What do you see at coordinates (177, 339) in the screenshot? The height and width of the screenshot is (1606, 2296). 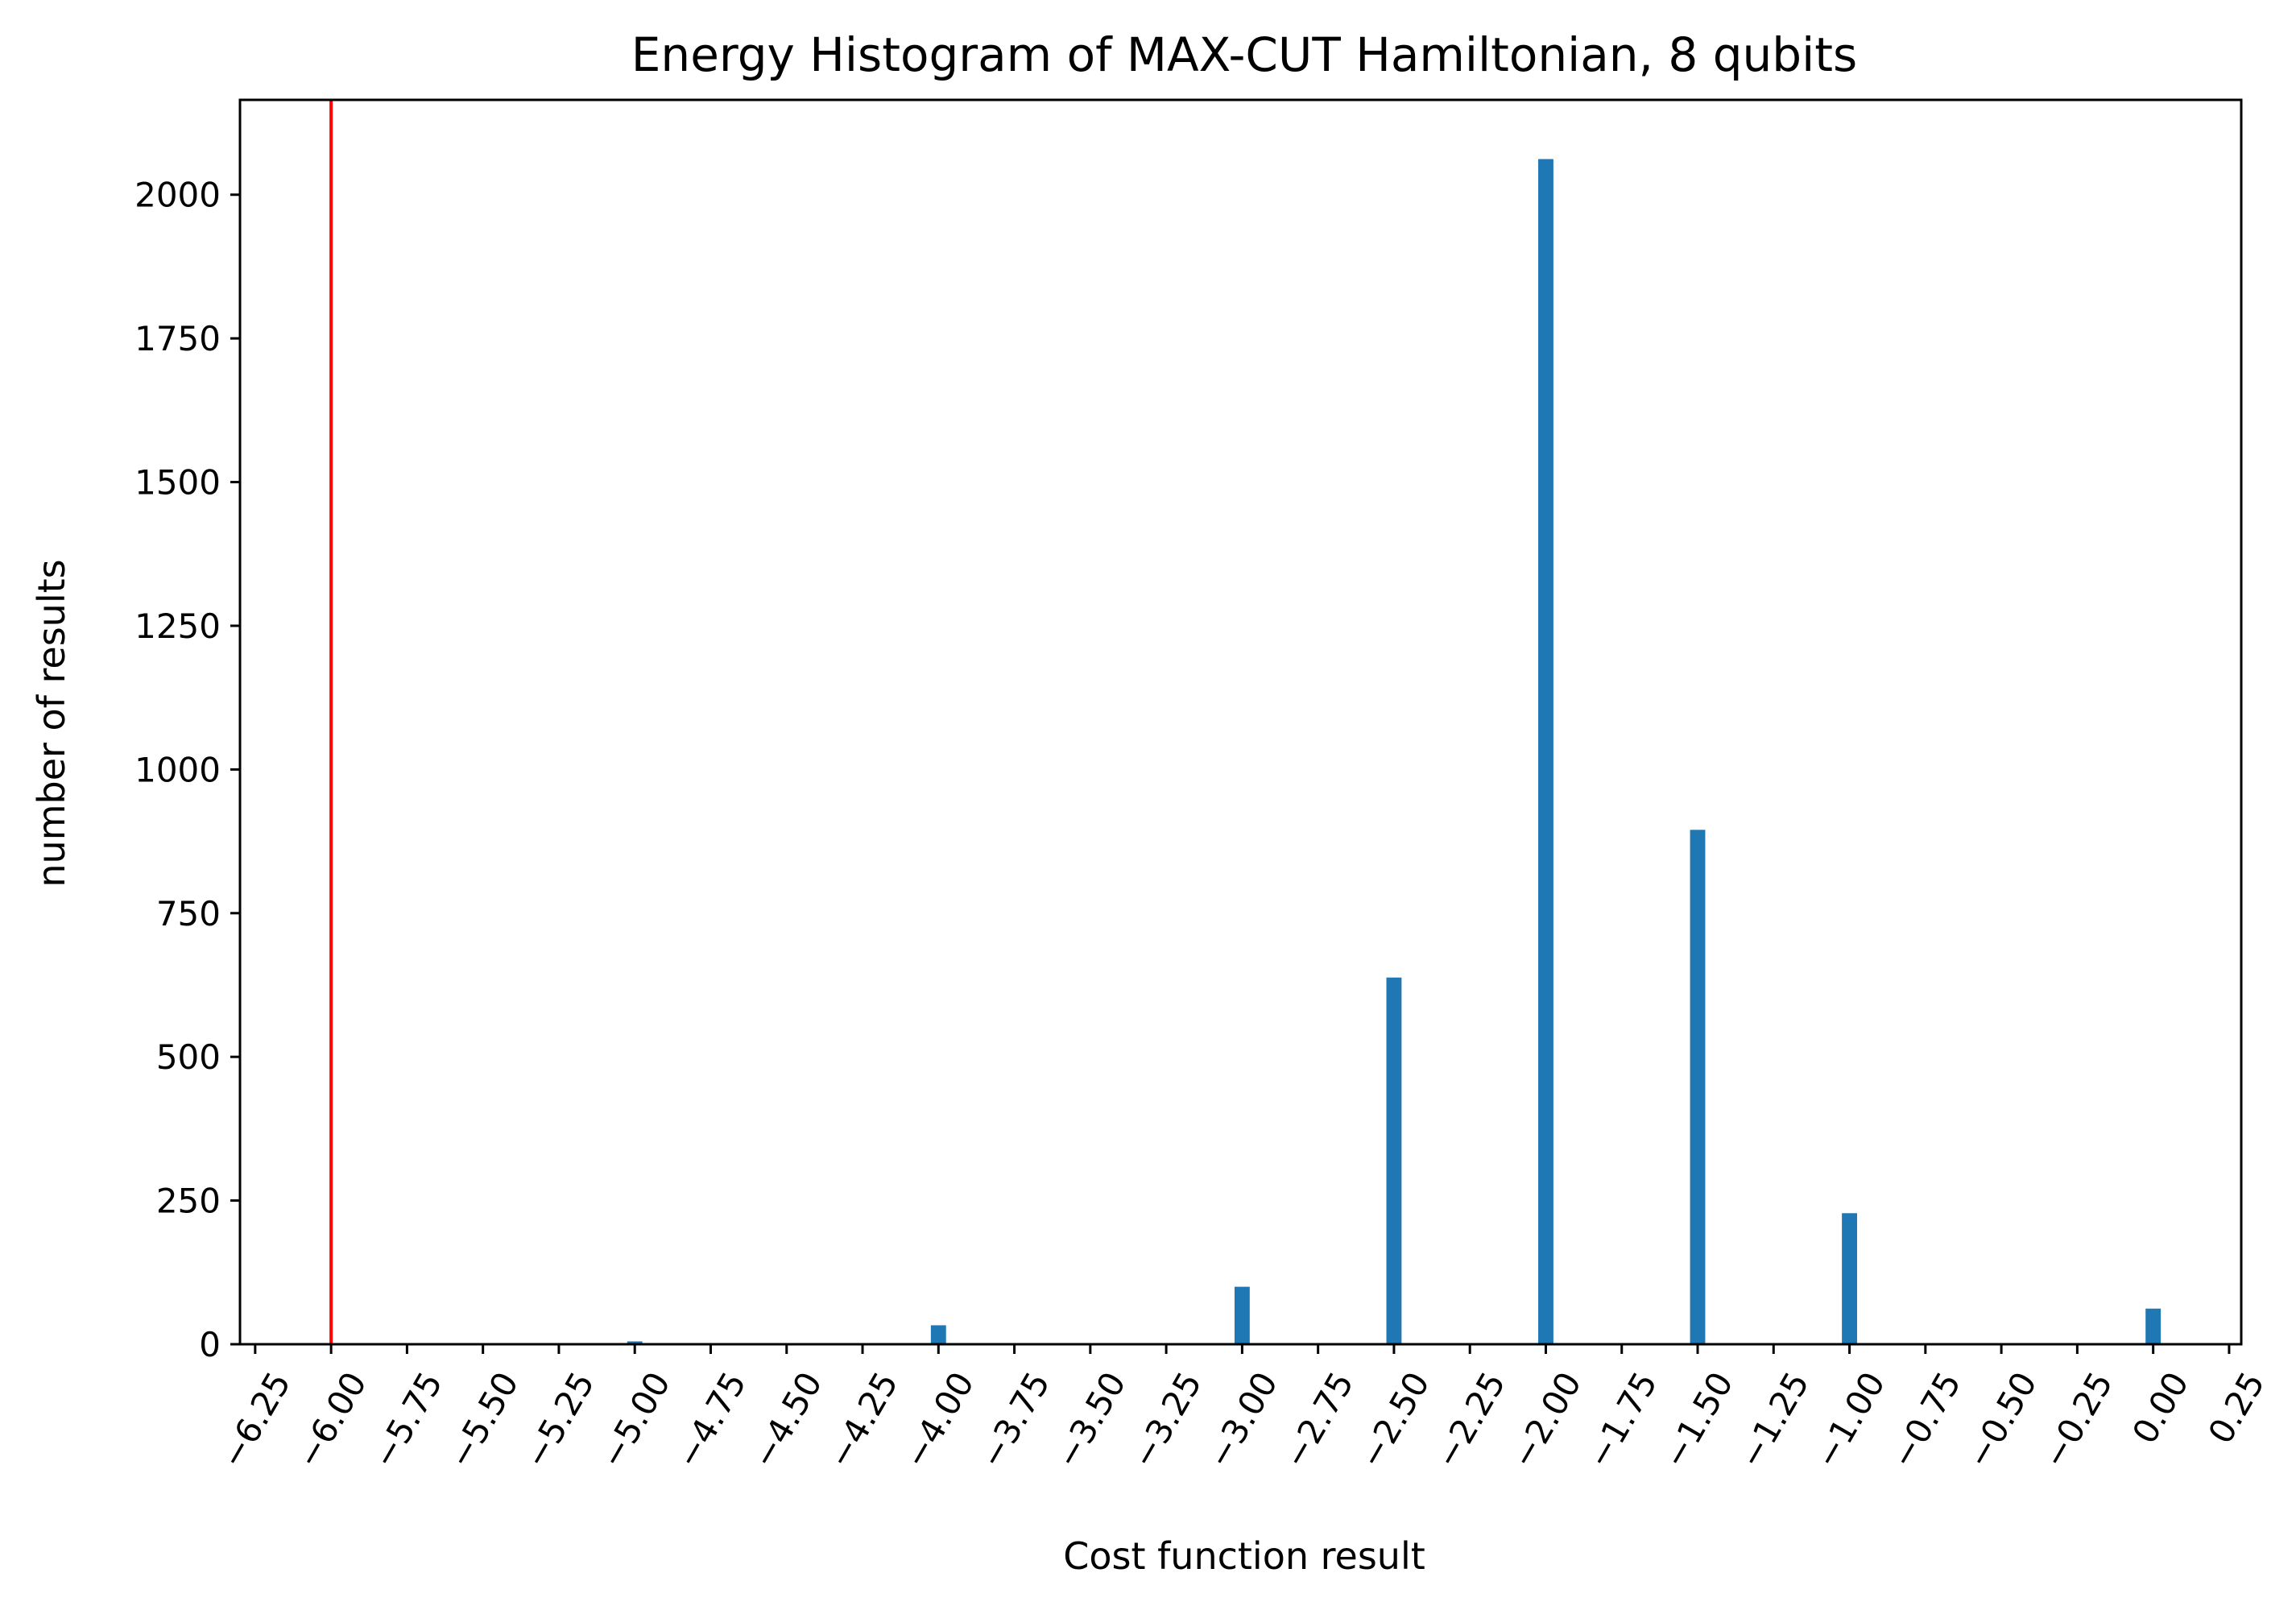 I see `y-tick-label: 1750` at bounding box center [177, 339].